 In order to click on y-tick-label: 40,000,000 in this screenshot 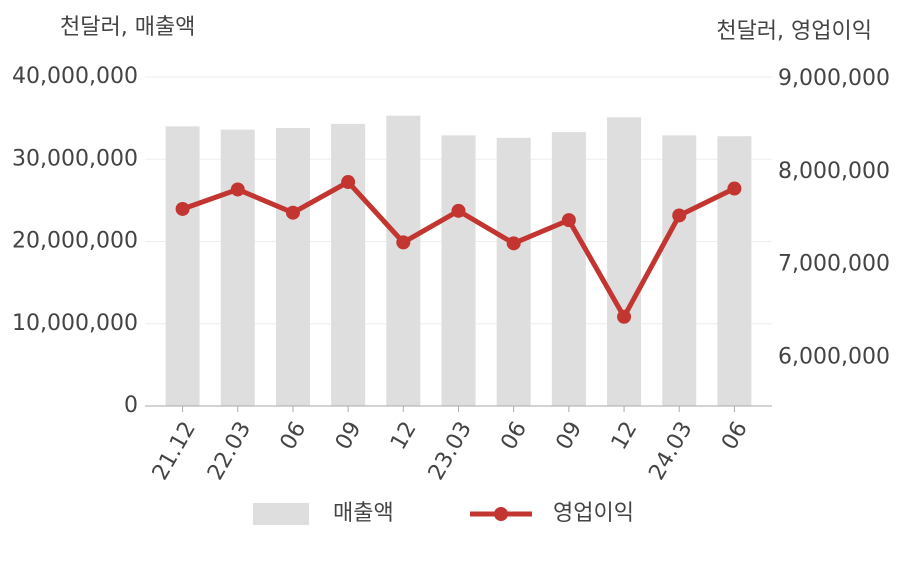, I will do `click(75, 76)`.